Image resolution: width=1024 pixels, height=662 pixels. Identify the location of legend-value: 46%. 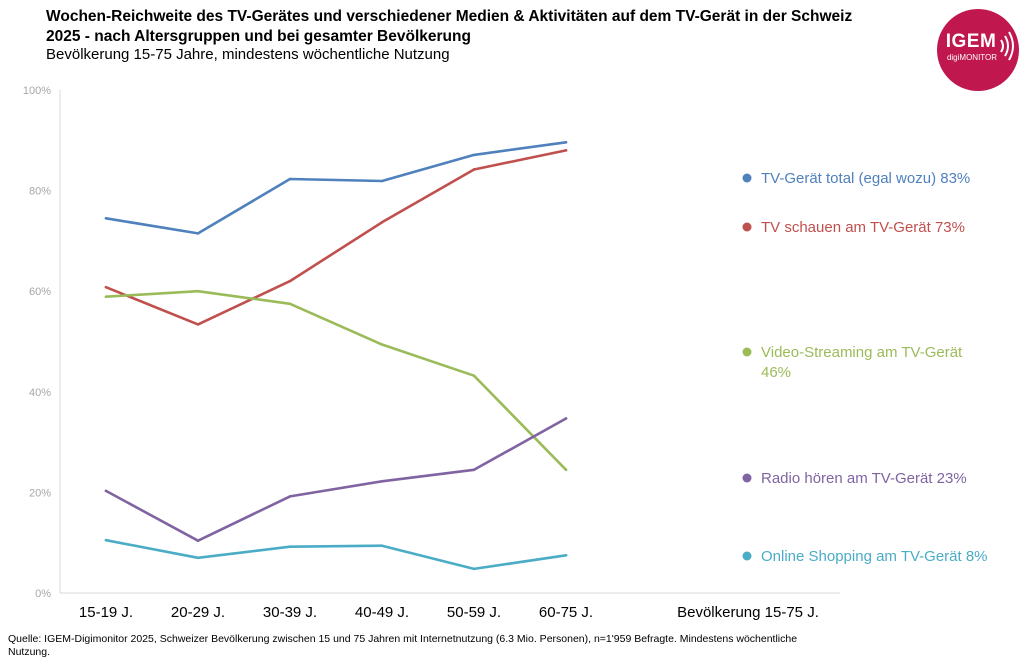
(776, 372).